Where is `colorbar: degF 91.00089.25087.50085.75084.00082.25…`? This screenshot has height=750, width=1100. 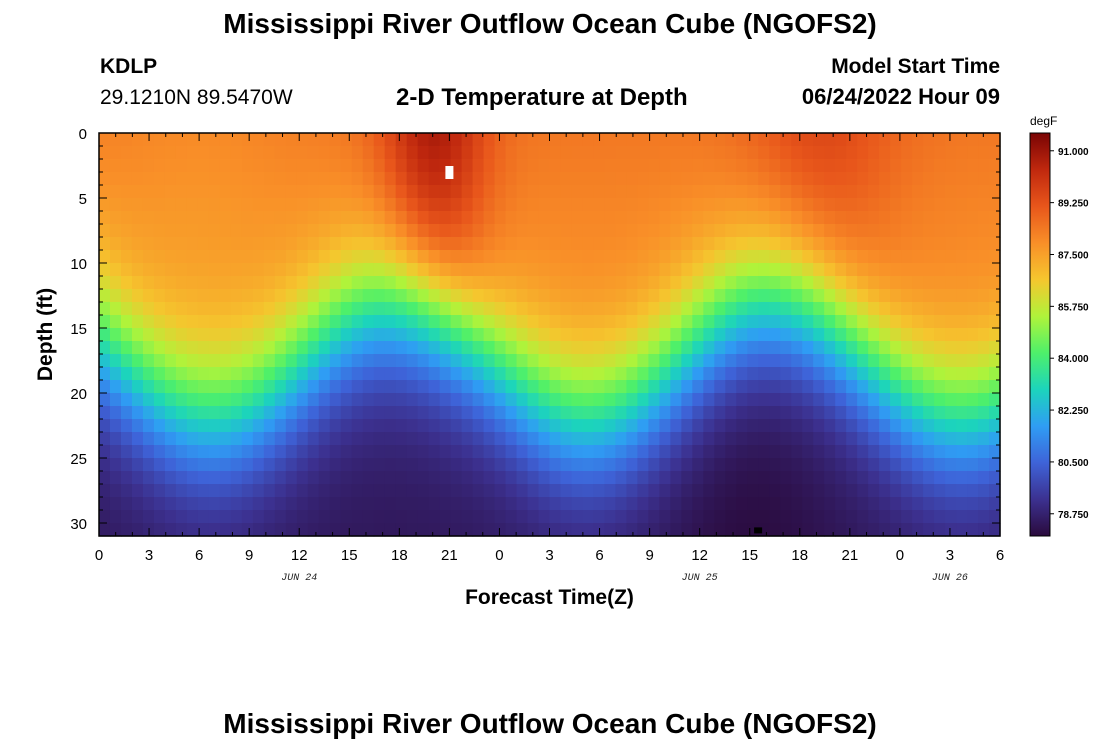 colorbar: degF 91.00089.25087.50085.75084.00082.25… is located at coordinates (1059, 325).